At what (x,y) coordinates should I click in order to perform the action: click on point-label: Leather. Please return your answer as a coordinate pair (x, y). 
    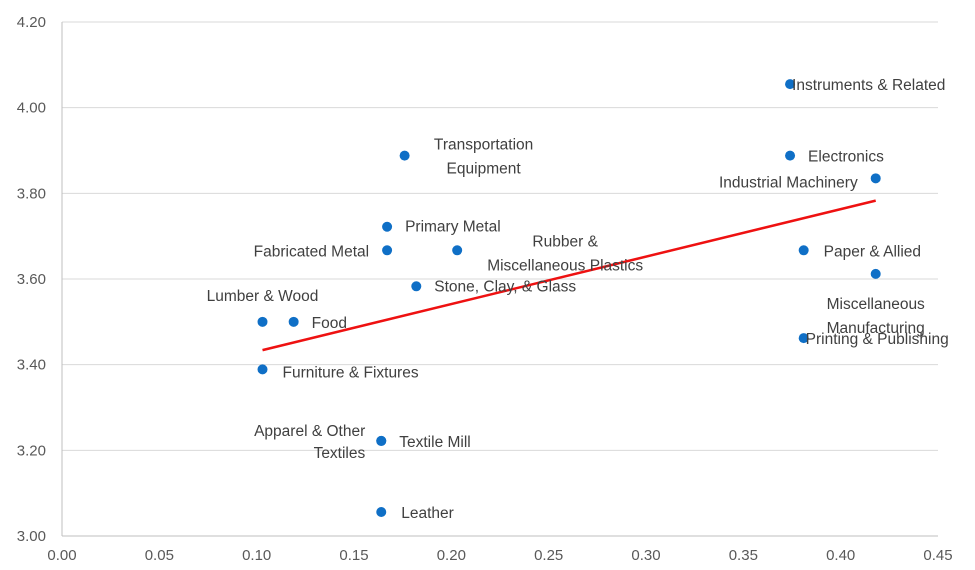
    Looking at the image, I should click on (427, 513).